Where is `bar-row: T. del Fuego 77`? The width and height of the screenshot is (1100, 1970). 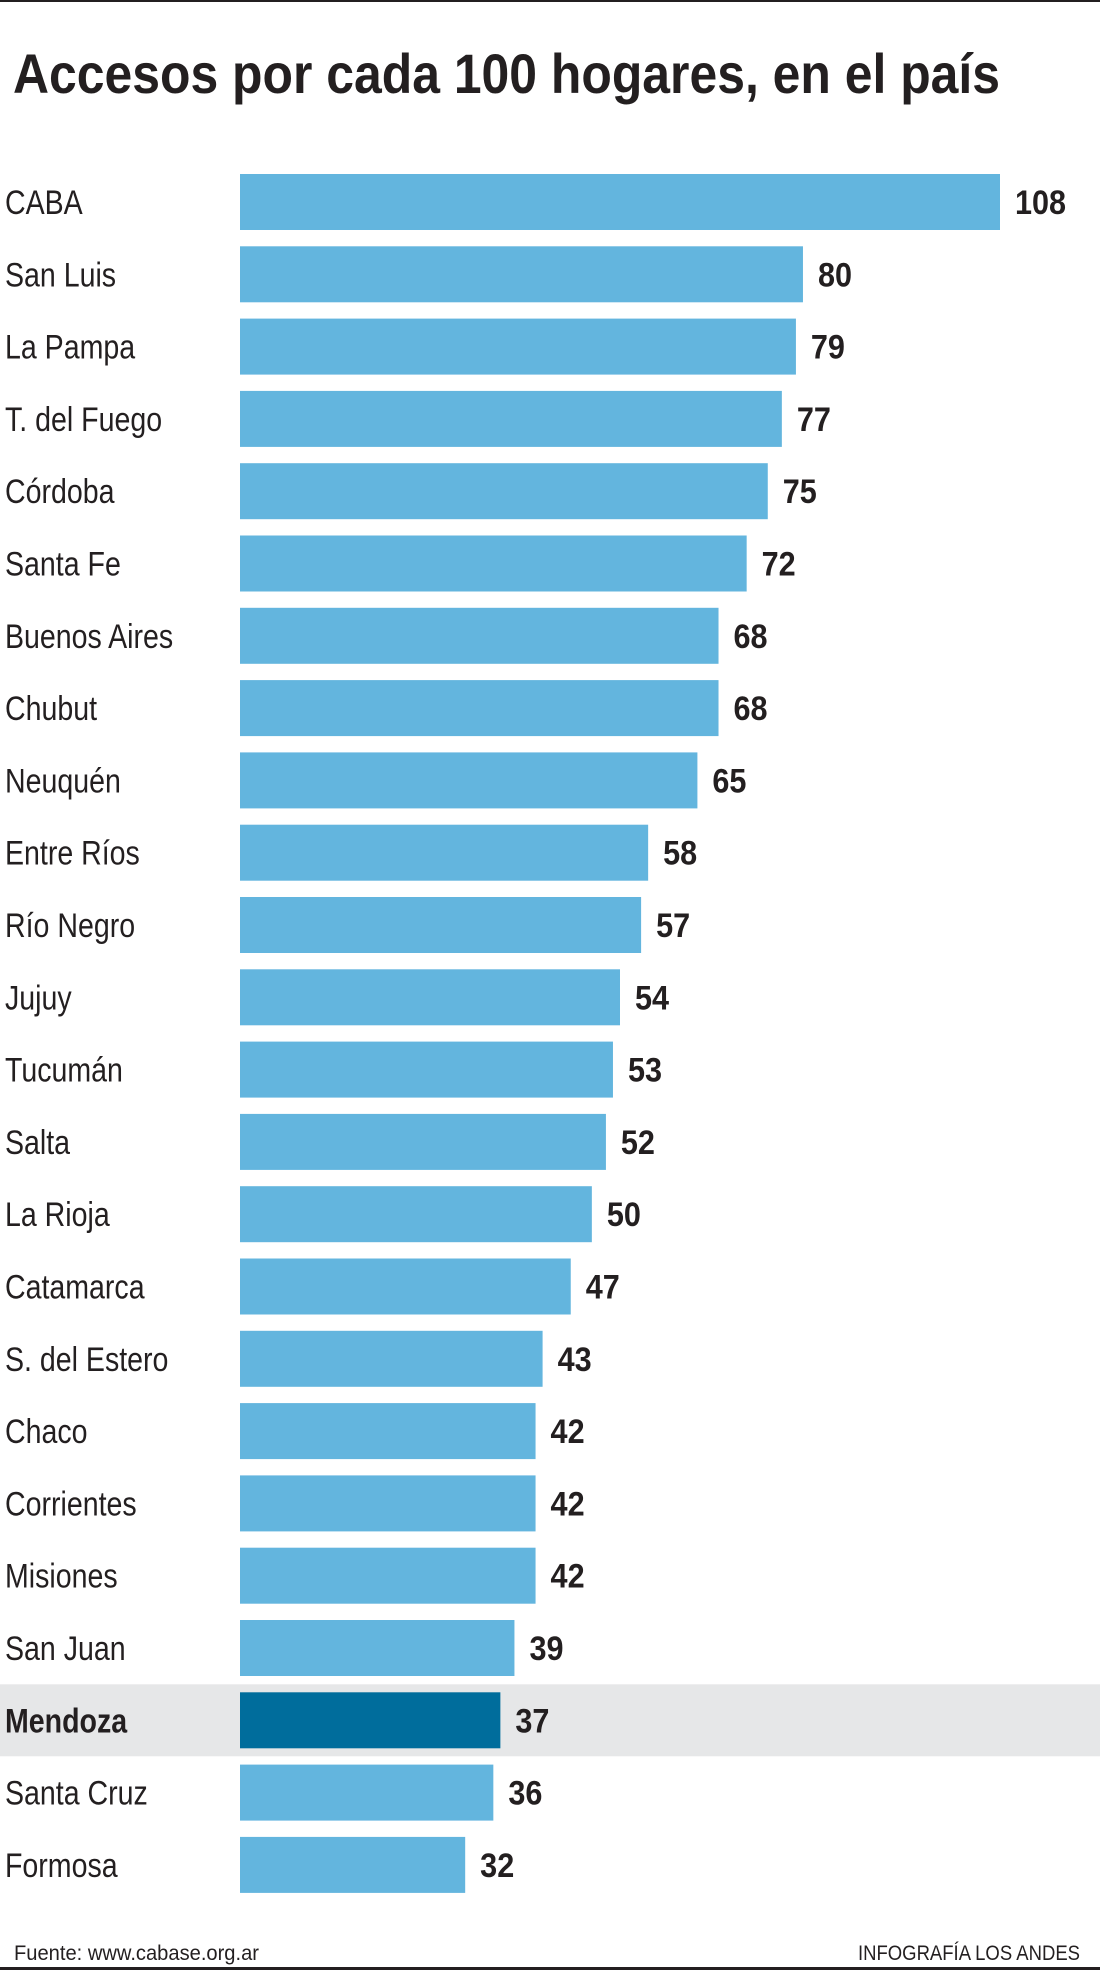
bar-row: T. del Fuego 77 is located at coordinates (418, 418).